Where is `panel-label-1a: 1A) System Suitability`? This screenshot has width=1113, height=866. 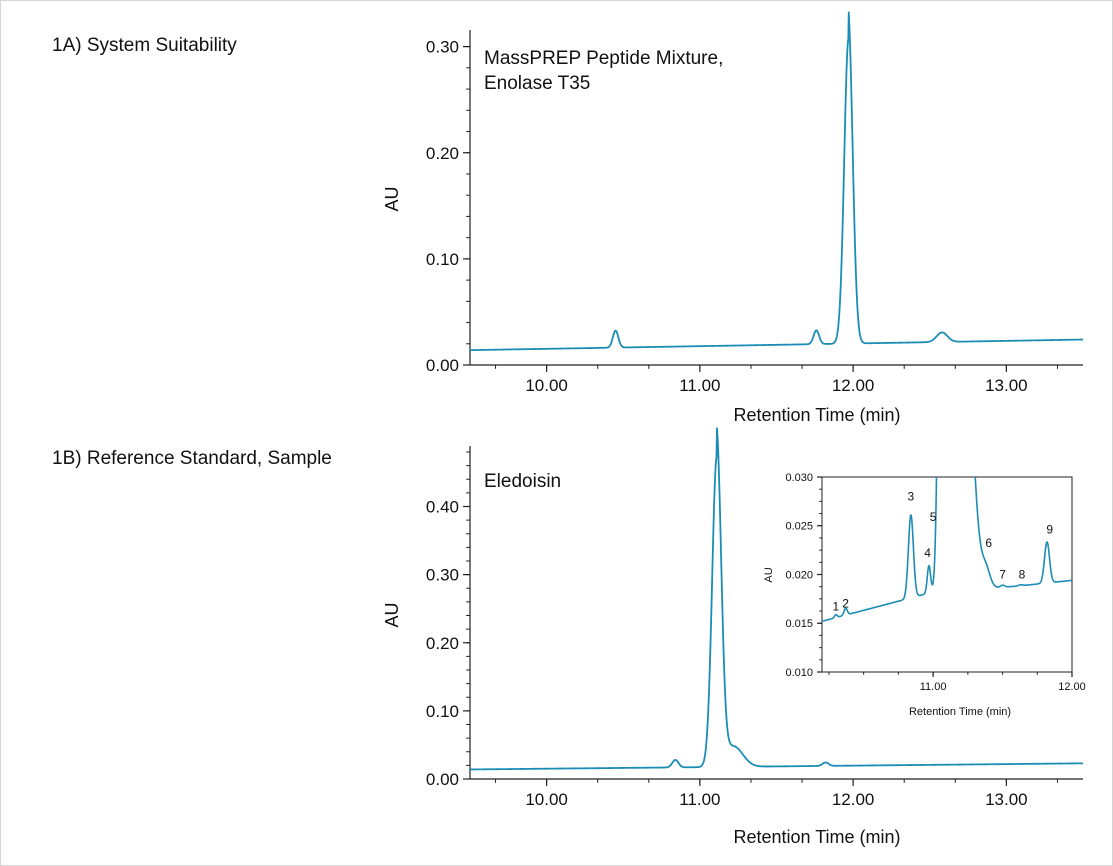
panel-label-1a: 1A) System Suitability is located at coordinates (144, 45).